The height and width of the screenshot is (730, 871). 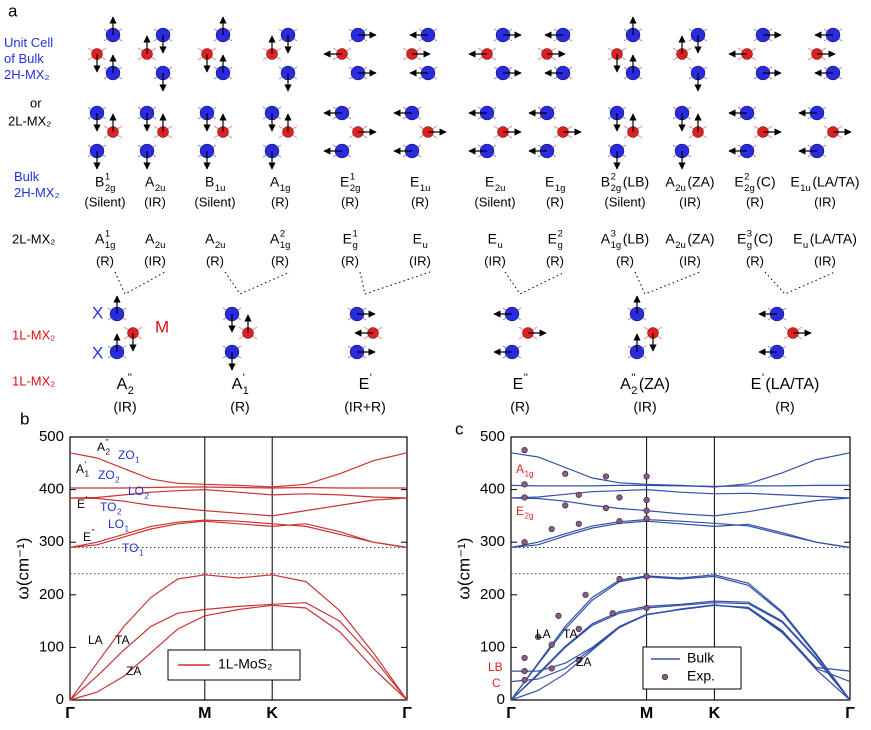 I want to click on mode-sub: u, so click(x=500, y=245).